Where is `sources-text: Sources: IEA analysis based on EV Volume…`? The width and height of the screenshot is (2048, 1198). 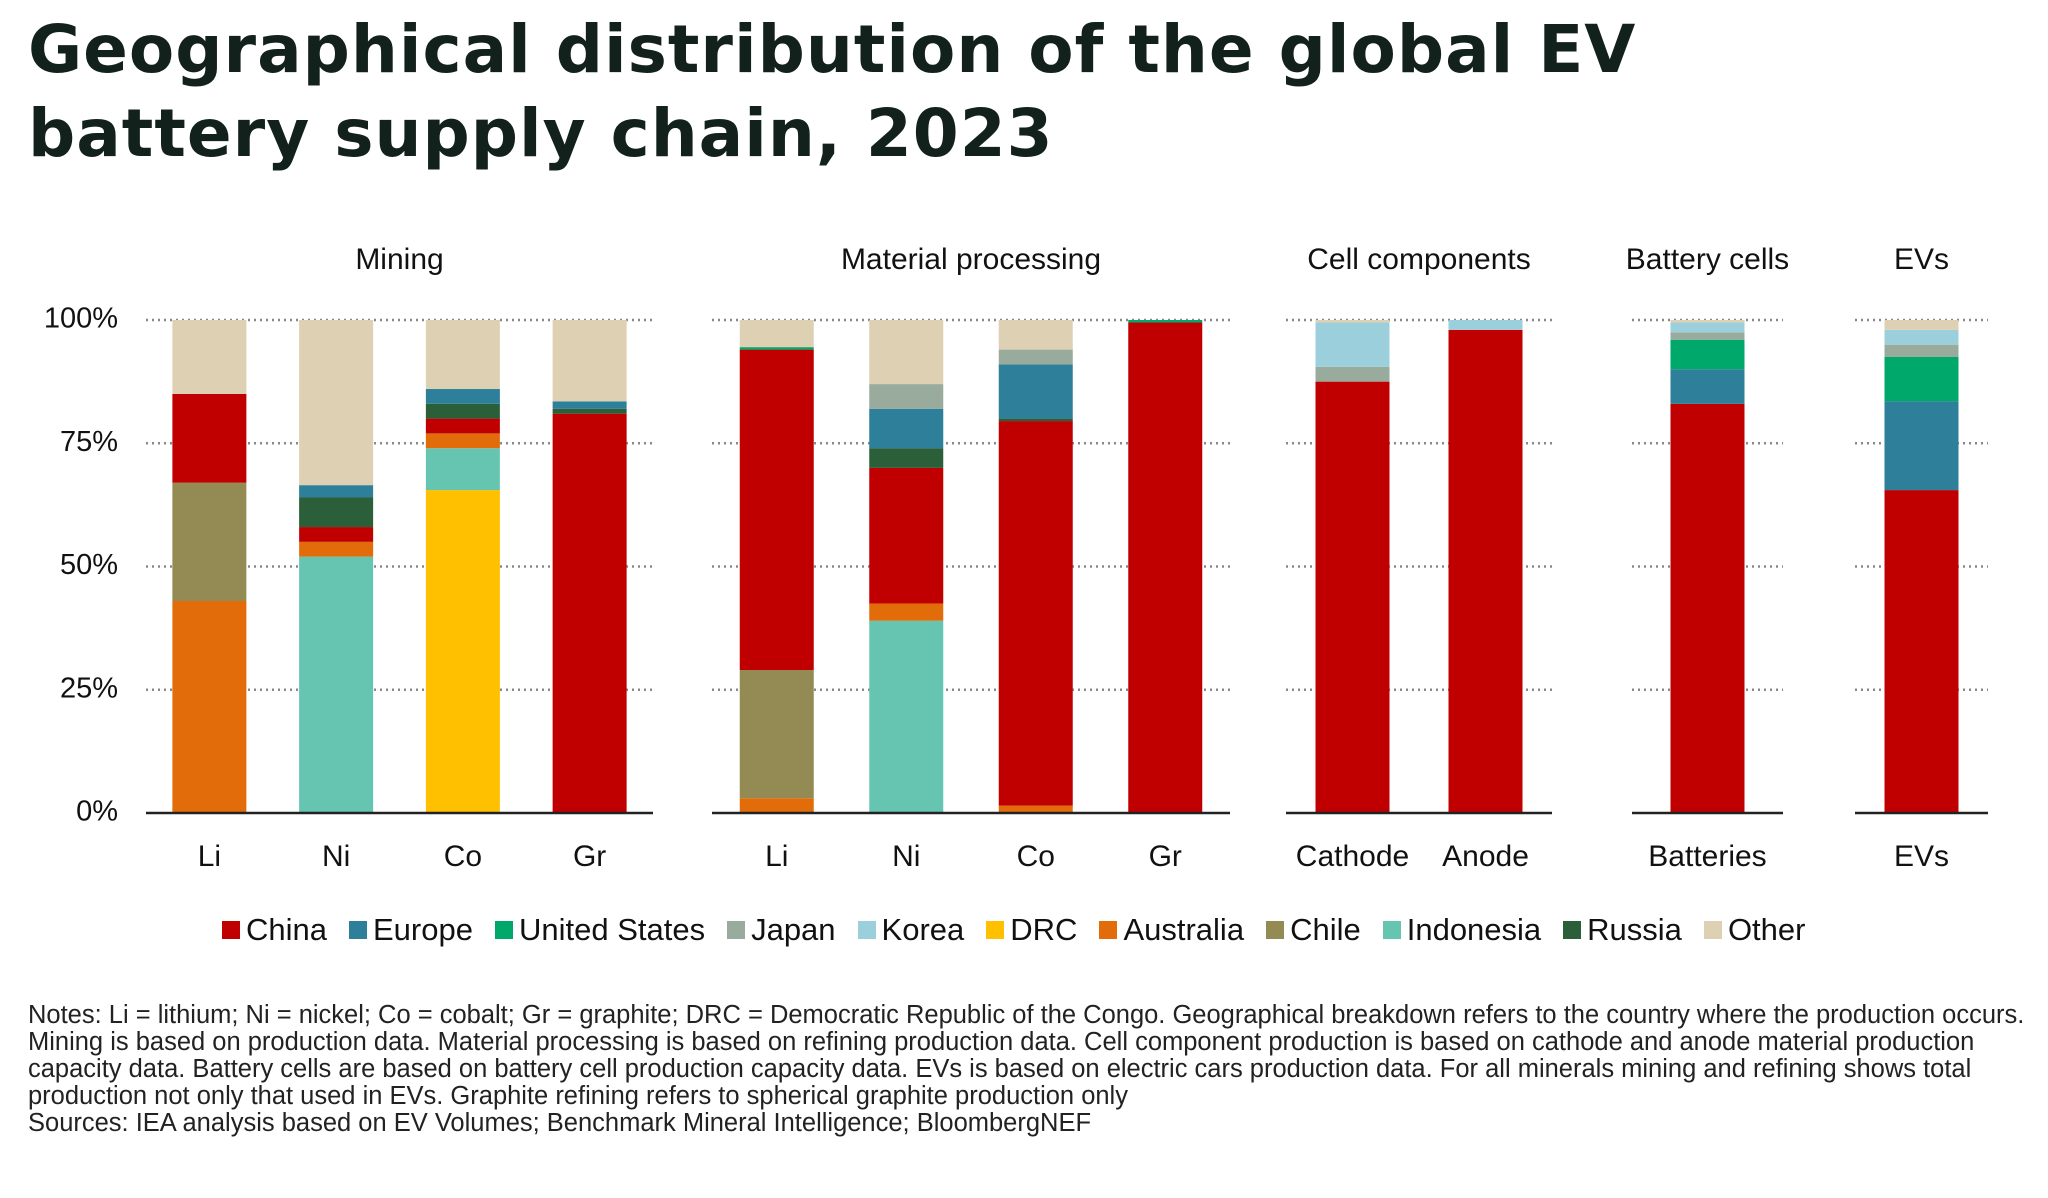
sources-text: Sources: IEA analysis based on EV Volume… is located at coordinates (560, 1123).